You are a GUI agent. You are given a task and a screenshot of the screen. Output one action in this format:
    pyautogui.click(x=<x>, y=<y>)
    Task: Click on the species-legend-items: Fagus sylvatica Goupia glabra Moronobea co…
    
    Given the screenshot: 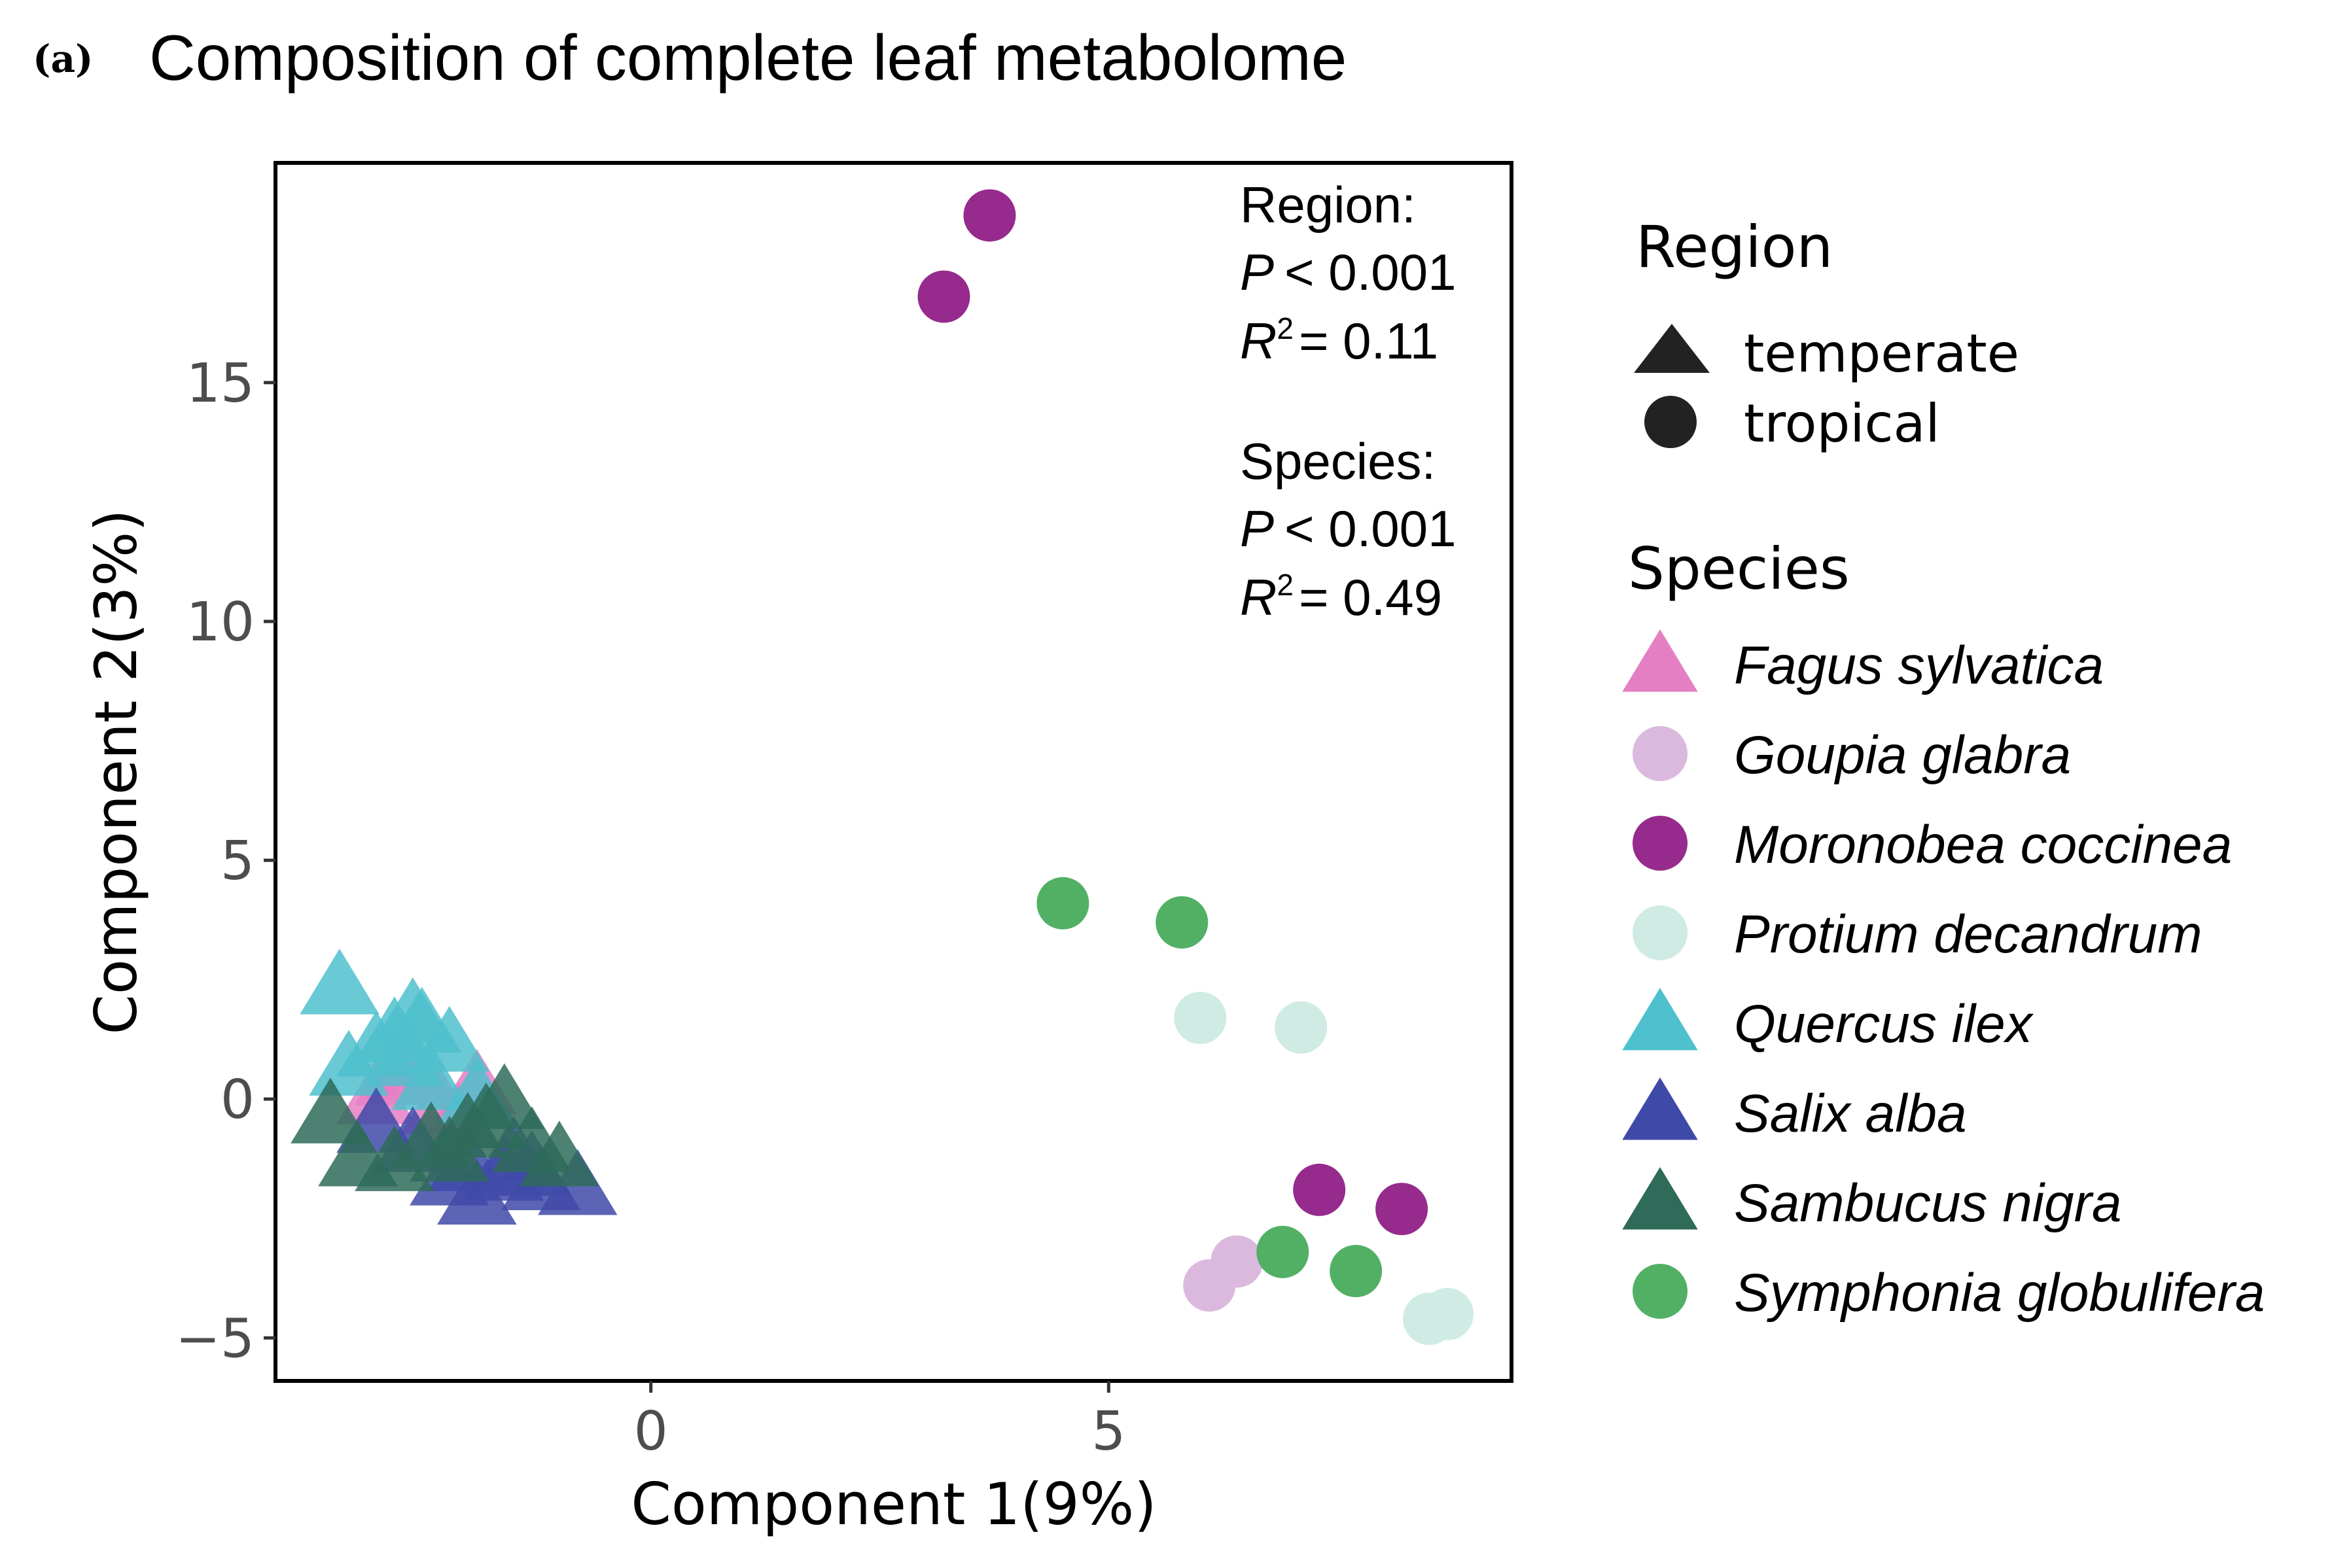 What is the action you would take?
    pyautogui.click(x=1943, y=976)
    